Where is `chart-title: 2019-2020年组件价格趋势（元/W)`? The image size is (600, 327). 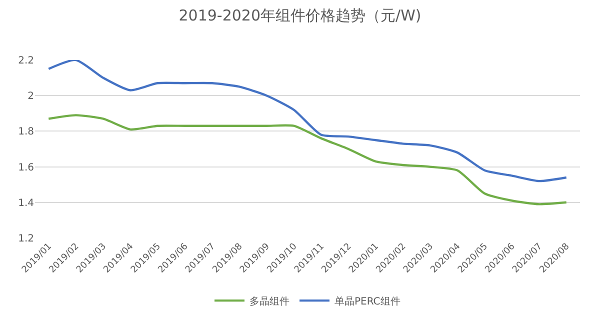 chart-title: 2019-2020年组件价格趋势（元/W) is located at coordinates (300, 15).